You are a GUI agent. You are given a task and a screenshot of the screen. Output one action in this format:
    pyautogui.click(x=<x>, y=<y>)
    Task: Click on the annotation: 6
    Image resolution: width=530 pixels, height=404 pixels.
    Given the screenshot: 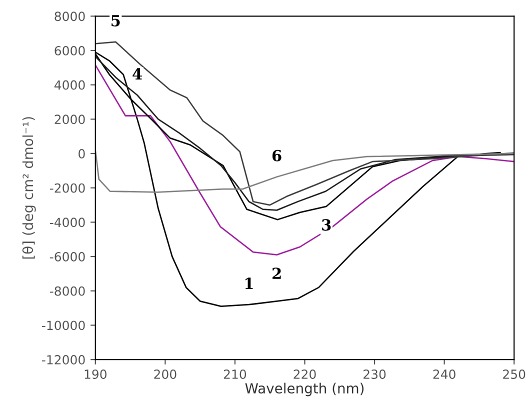 What is the action you would take?
    pyautogui.click(x=277, y=156)
    